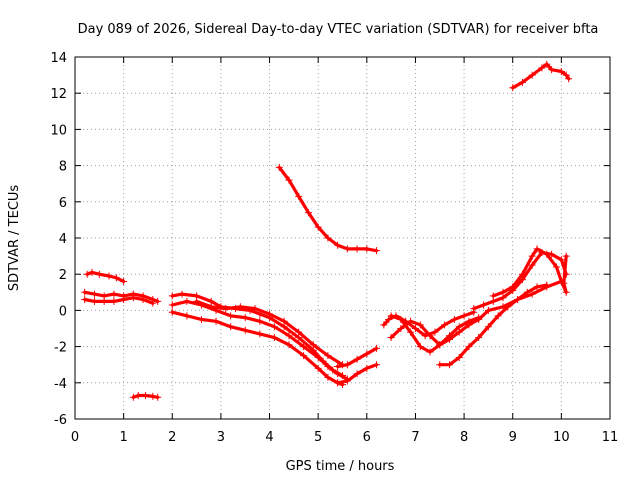  I want to click on x-axis-label: GPS time / hours, so click(340, 466).